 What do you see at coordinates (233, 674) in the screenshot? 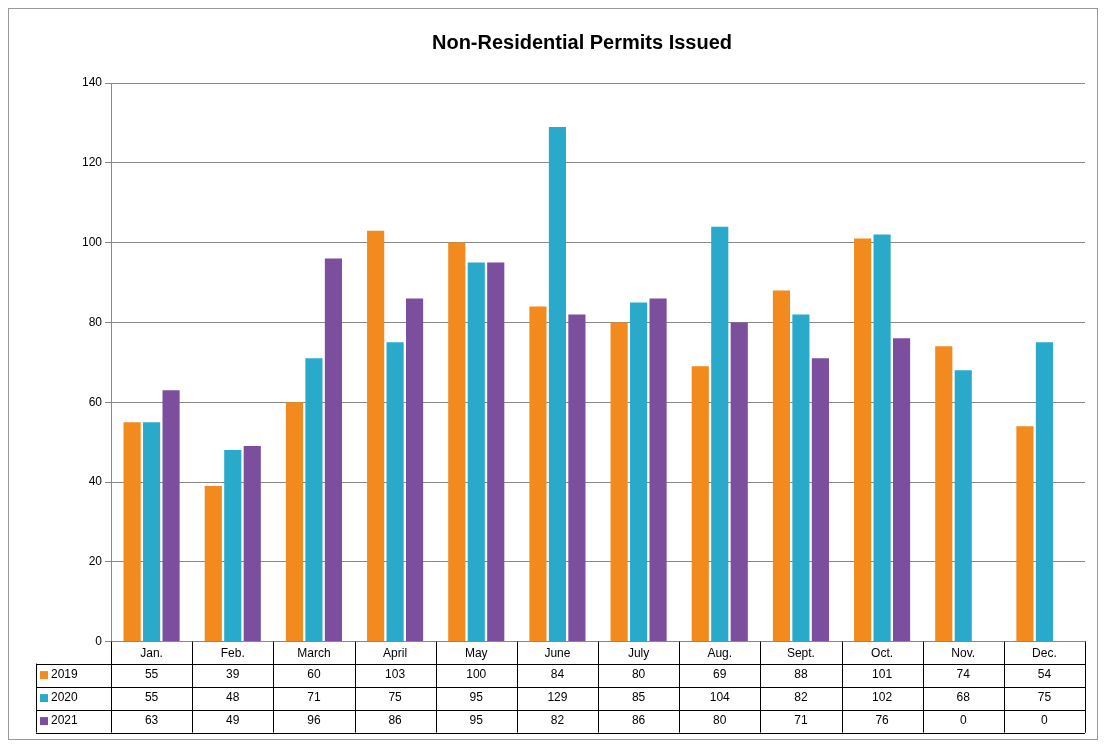
I see `data-label: 39` at bounding box center [233, 674].